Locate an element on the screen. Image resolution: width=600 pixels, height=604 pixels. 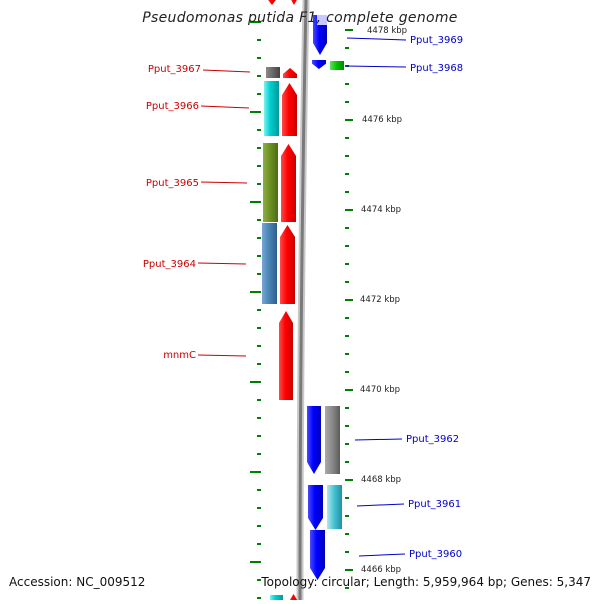
gene-label-pput-3964: Pput_3964 is located at coordinates (169, 264).